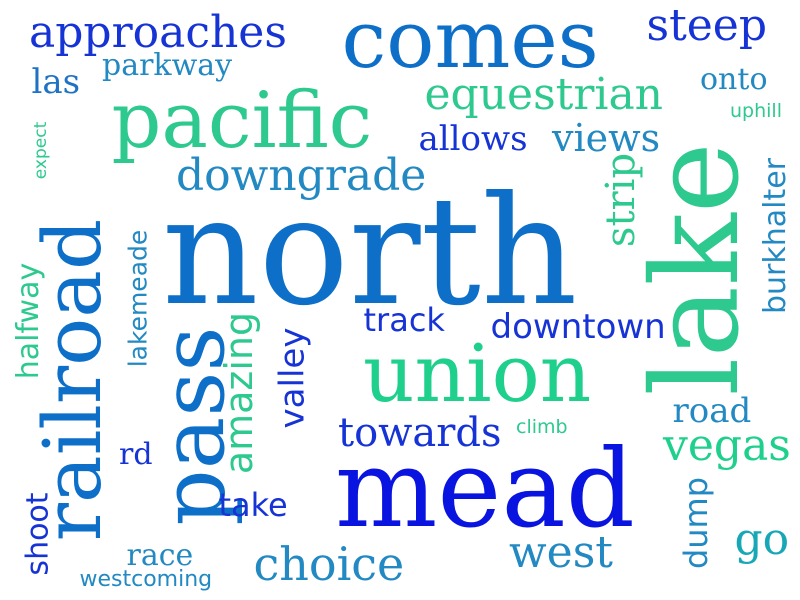 The width and height of the screenshot is (800, 600). Describe the element at coordinates (776, 236) in the screenshot. I see `word-burkhalter: burkhalter` at that location.